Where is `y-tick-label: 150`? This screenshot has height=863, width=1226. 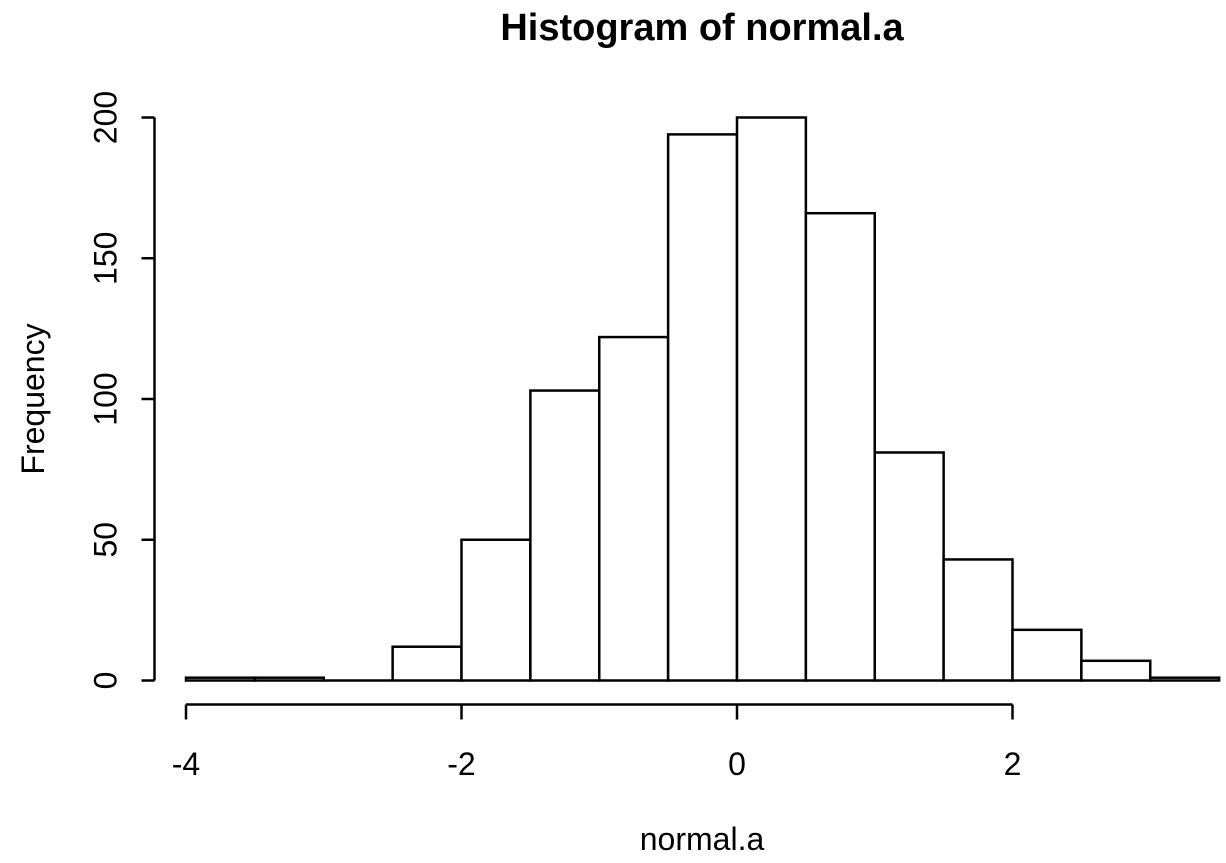 y-tick-label: 150 is located at coordinates (105, 258).